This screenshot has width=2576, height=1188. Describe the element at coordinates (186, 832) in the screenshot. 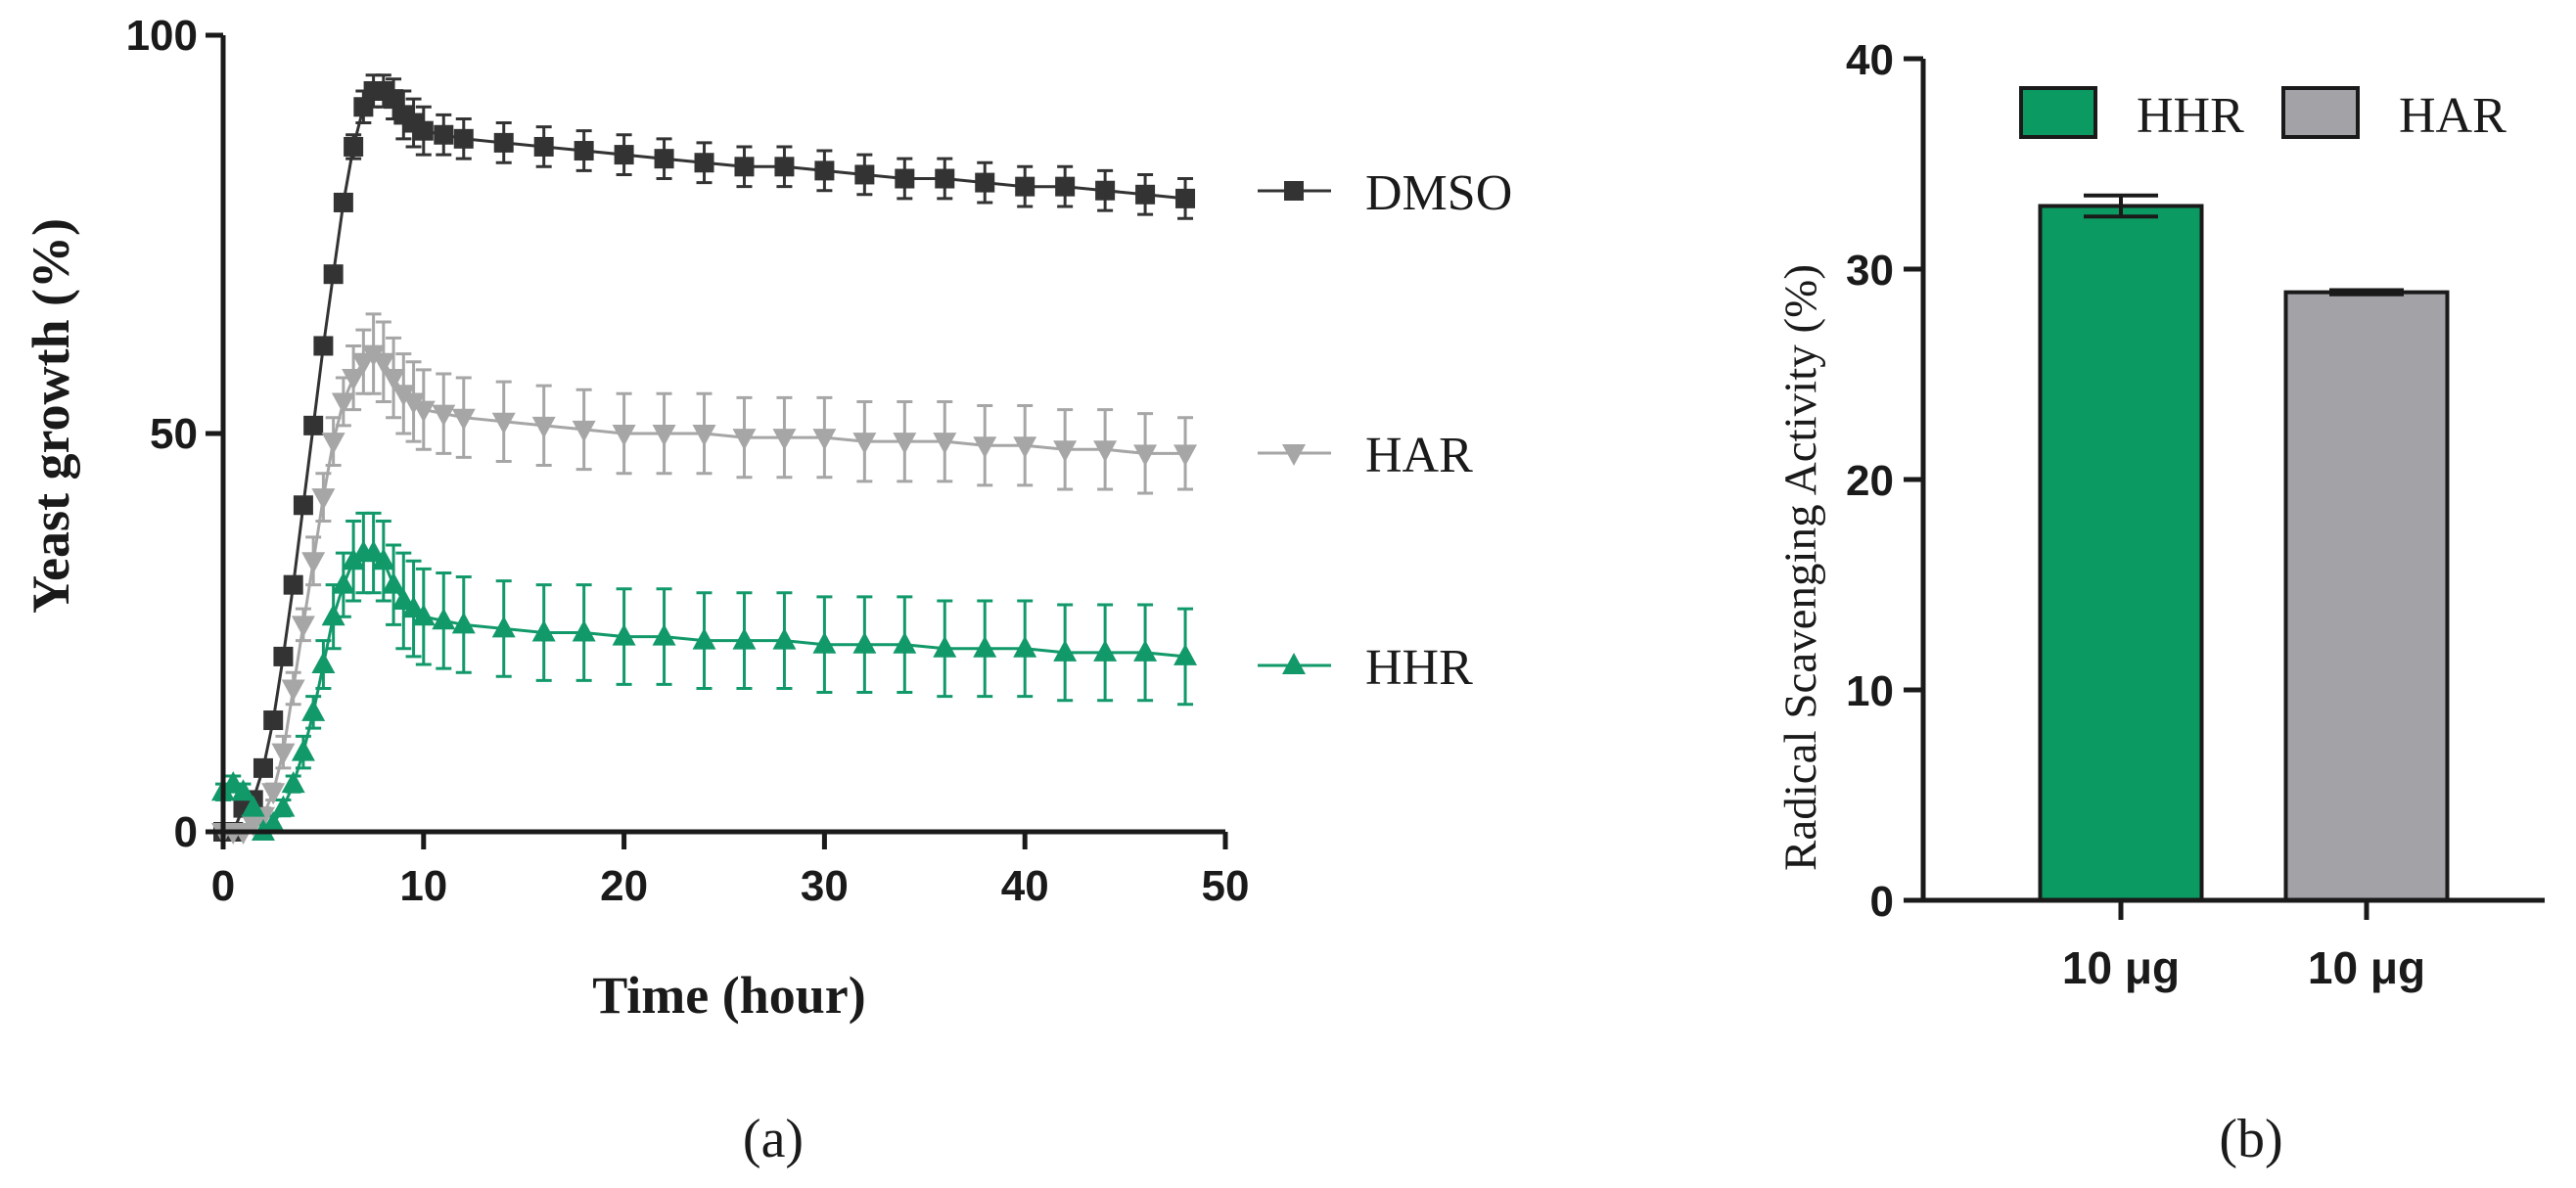

I see `panel-a-y-tick-label: 0` at that location.